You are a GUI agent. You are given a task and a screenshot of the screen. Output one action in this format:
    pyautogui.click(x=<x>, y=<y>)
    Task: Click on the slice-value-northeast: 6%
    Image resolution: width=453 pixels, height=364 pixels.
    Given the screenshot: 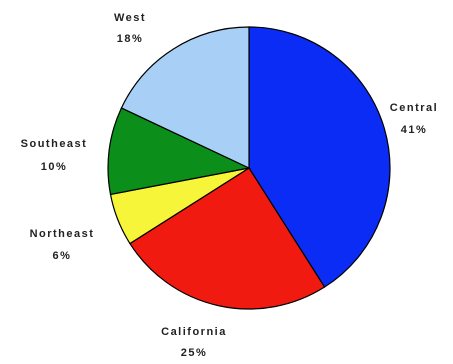 What is the action you would take?
    pyautogui.click(x=62, y=256)
    